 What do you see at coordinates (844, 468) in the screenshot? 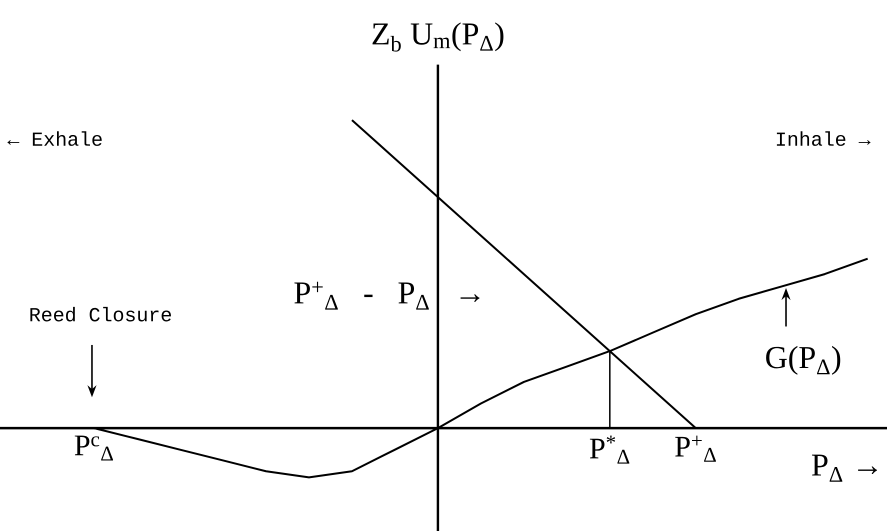
I see `x-axis-title: P$_{Δ}$ →` at bounding box center [844, 468].